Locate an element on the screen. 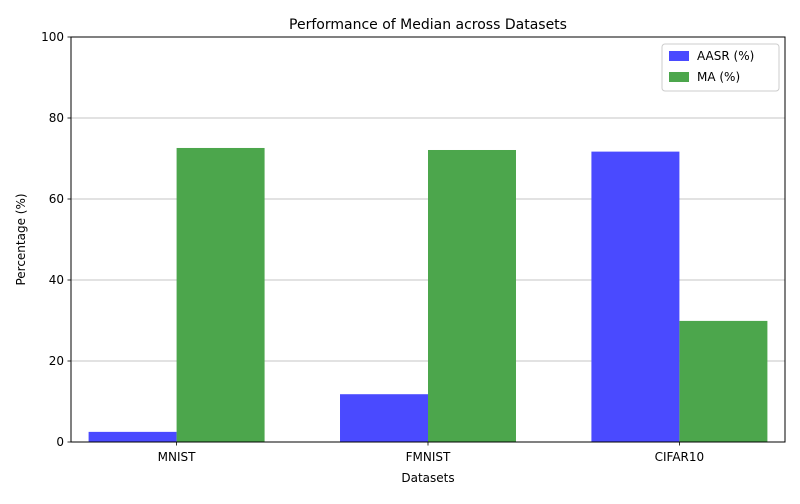  y-tick-label: 100 is located at coordinates (52, 37).